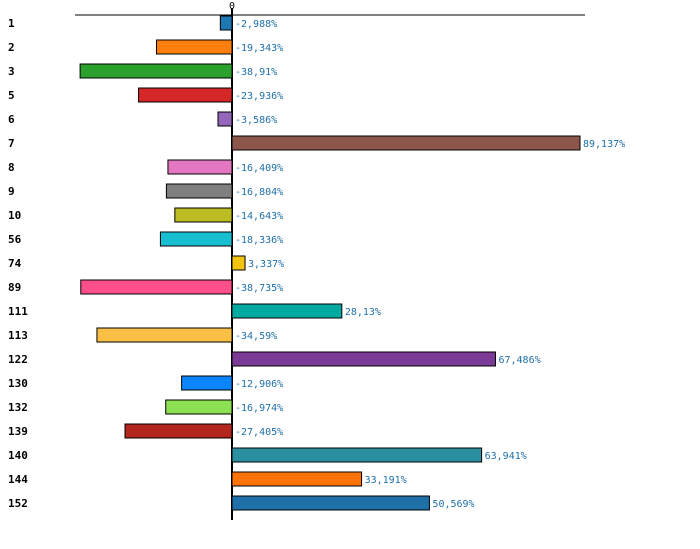 The width and height of the screenshot is (700, 549). I want to click on value-label: -19,343%, so click(259, 48).